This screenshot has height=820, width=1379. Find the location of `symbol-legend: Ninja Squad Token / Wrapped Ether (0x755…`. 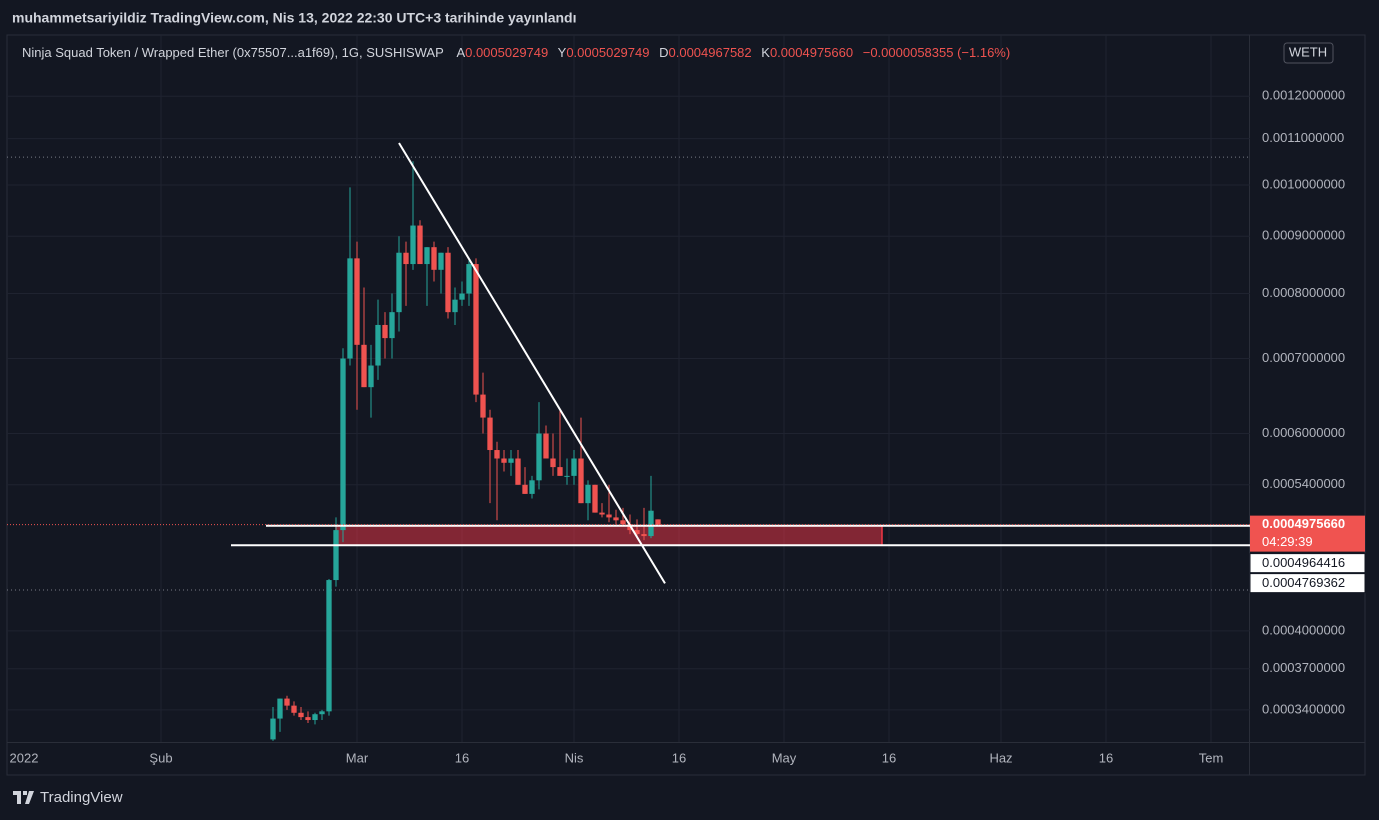

symbol-legend: Ninja Squad Token / Wrapped Ether (0x755… is located at coordinates (516, 52).